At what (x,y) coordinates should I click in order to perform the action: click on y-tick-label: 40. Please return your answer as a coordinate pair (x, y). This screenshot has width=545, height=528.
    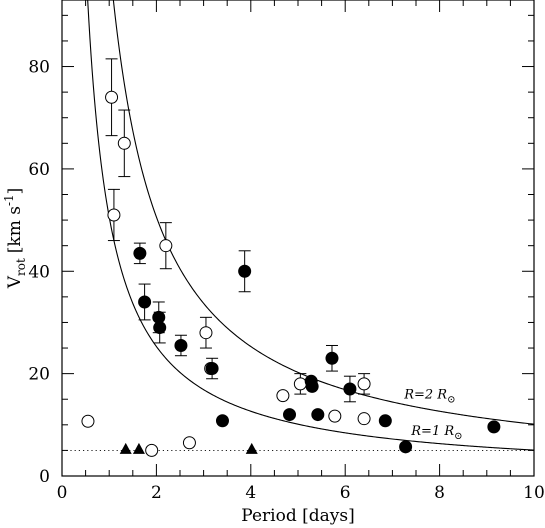
    Looking at the image, I should click on (39, 272).